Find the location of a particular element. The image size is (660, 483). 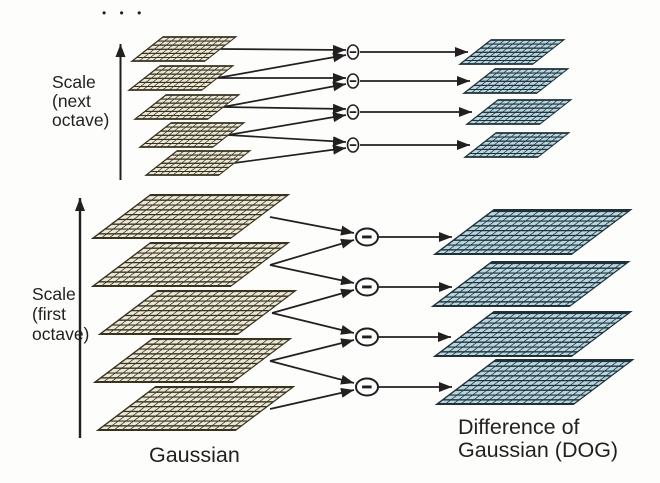

scale-next-line2: (next is located at coordinates (71, 101).